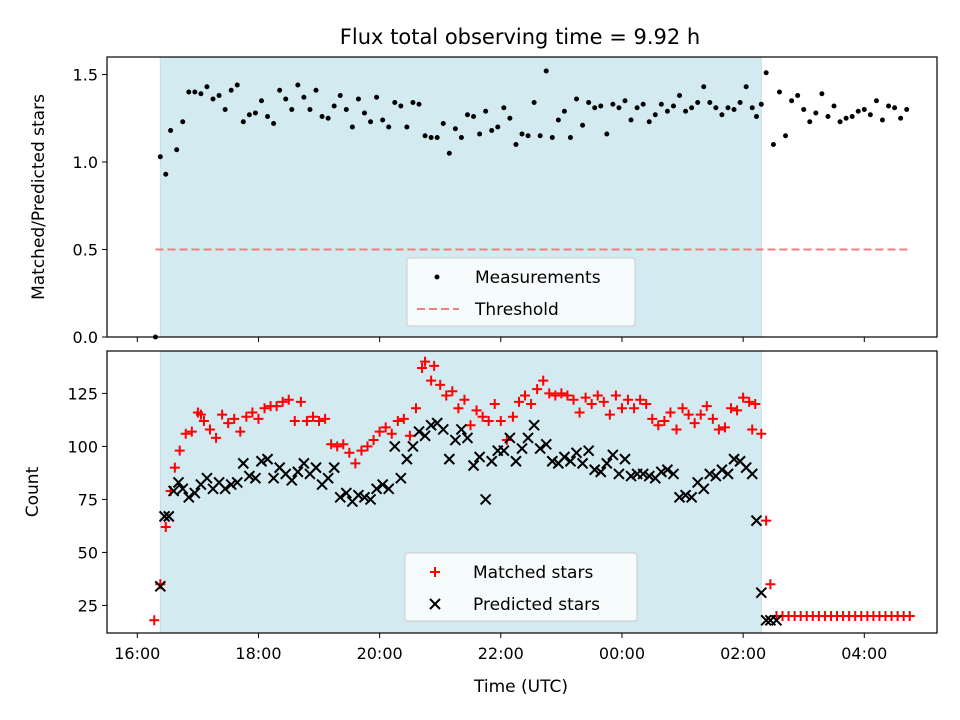  What do you see at coordinates (521, 292) in the screenshot?
I see `legend: Measurements Threshold` at bounding box center [521, 292].